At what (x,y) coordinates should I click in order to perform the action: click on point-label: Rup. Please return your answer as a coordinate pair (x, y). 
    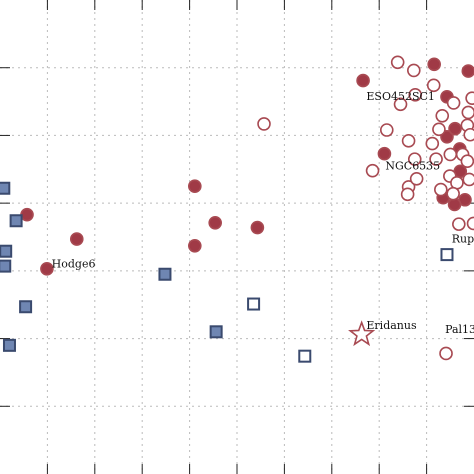
    Looking at the image, I should click on (463, 238).